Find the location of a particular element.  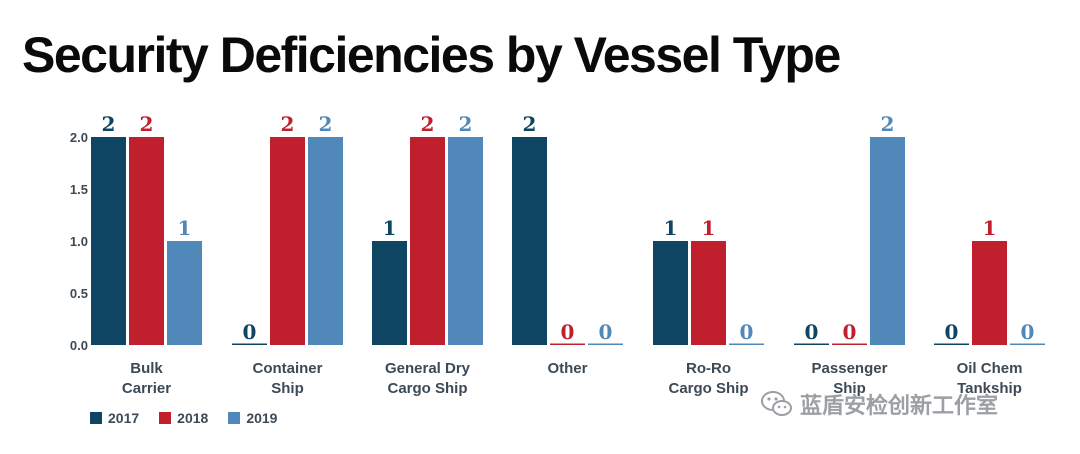

legend-item-2019: 2019 is located at coordinates (252, 418).